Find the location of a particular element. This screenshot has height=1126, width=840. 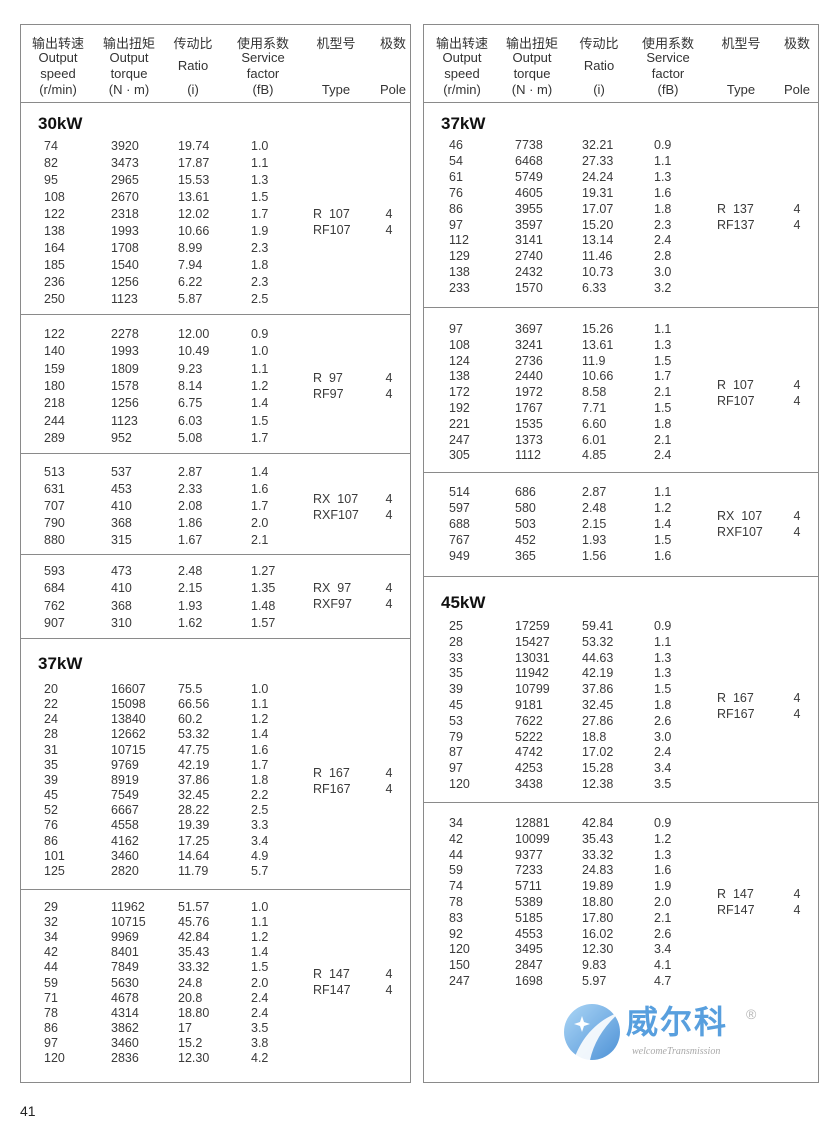

output-torque-cell: 3697 is located at coordinates (529, 329).